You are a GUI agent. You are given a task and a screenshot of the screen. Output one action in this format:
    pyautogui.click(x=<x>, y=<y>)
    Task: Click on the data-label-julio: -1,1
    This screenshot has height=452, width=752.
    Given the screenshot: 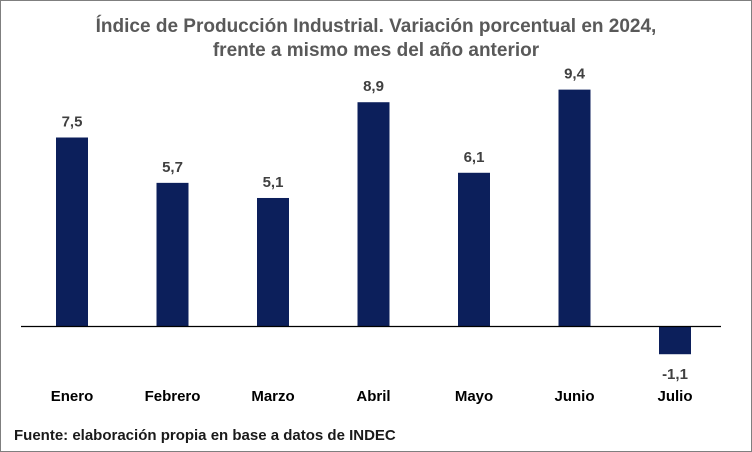 What is the action you would take?
    pyautogui.click(x=675, y=374)
    